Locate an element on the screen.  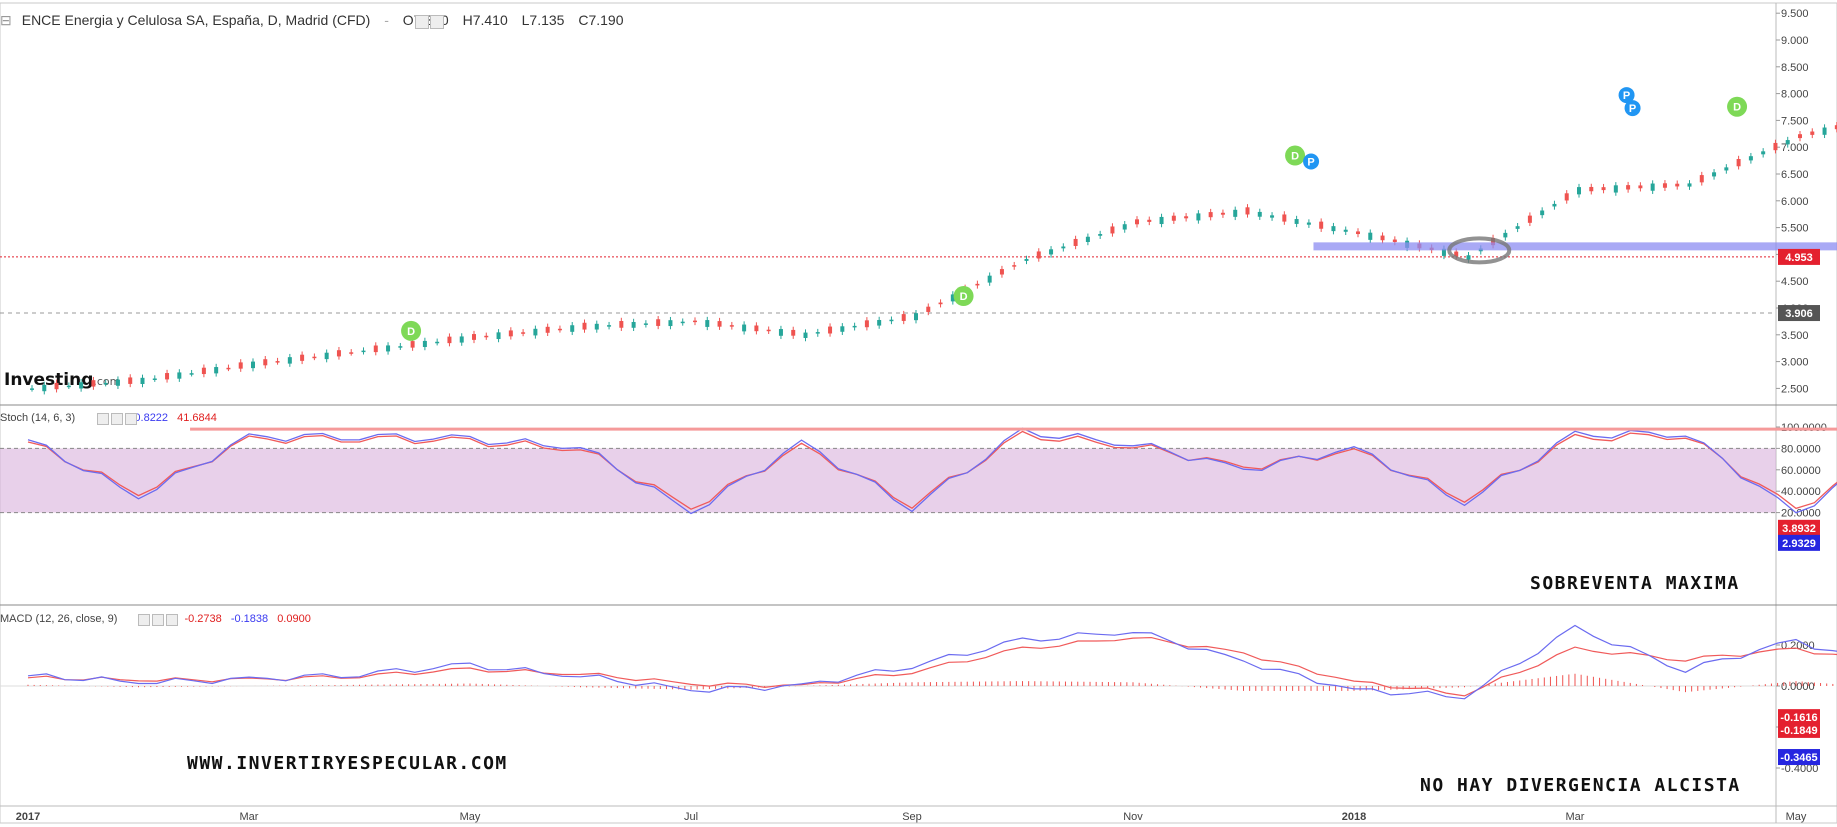
time-tick-label: Jul is located at coordinates (691, 817).